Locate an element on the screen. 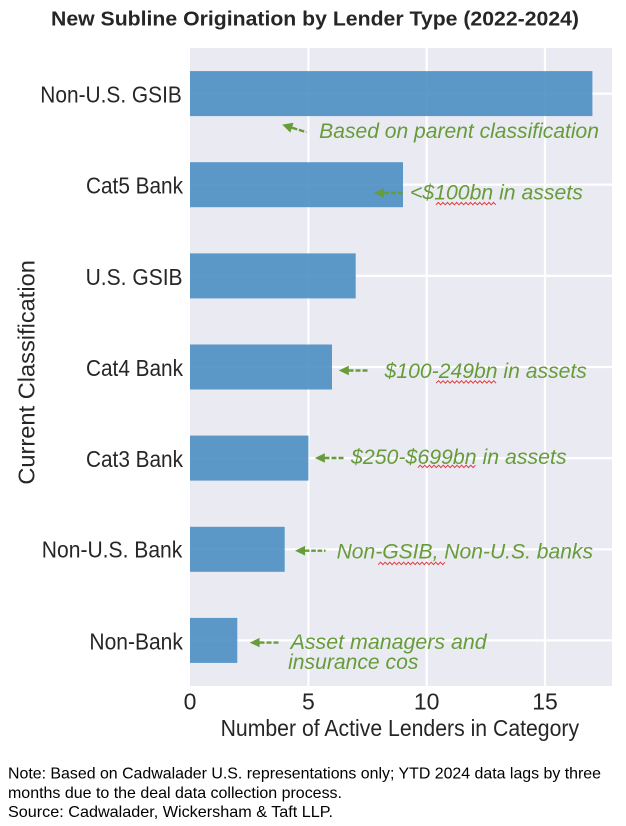 The width and height of the screenshot is (626, 826). svg-text: $100-249bn in assets is located at coordinates (486, 371).